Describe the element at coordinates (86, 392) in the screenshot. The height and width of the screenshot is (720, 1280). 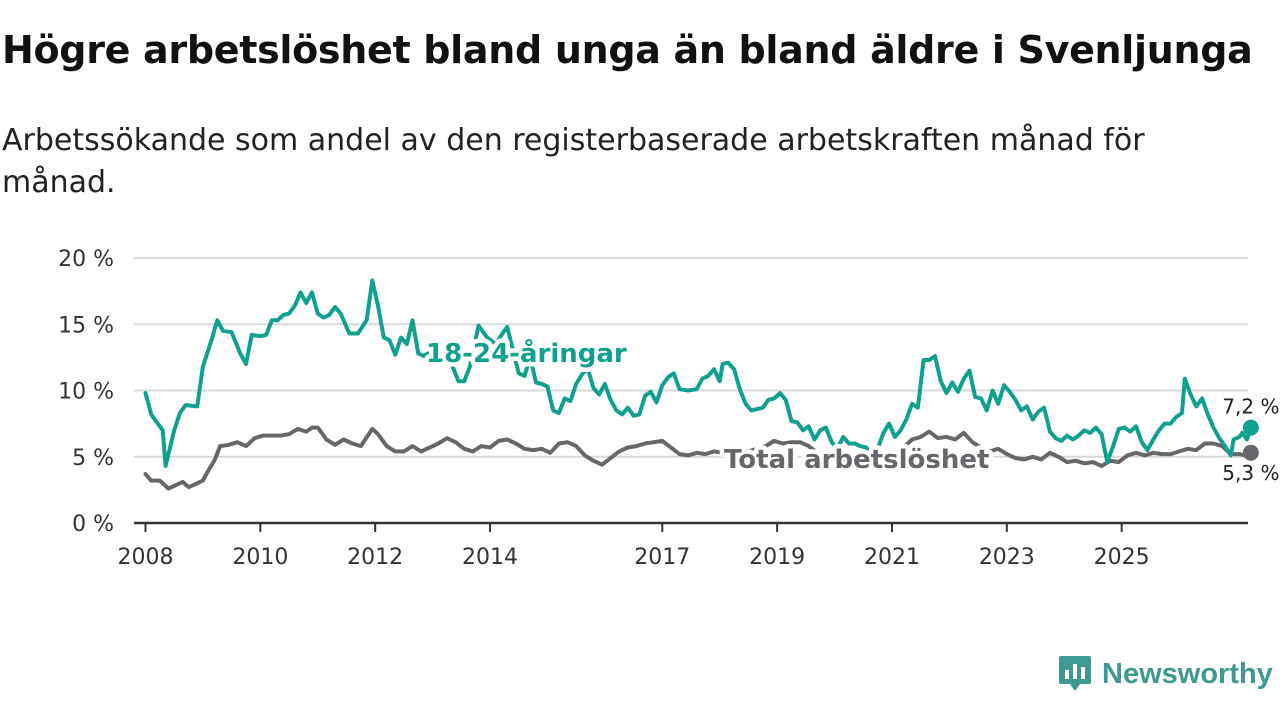
I see `y-tick-label: 10 %` at that location.